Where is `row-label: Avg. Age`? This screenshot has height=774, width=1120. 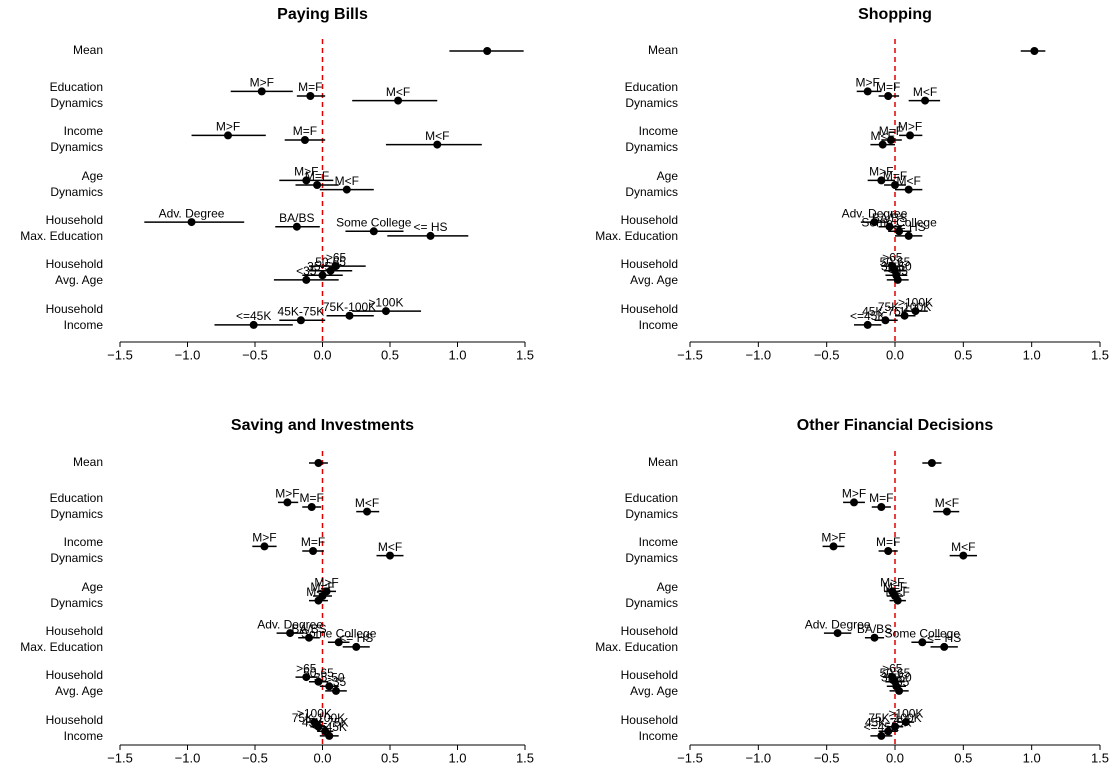 row-label: Avg. Age is located at coordinates (654, 280).